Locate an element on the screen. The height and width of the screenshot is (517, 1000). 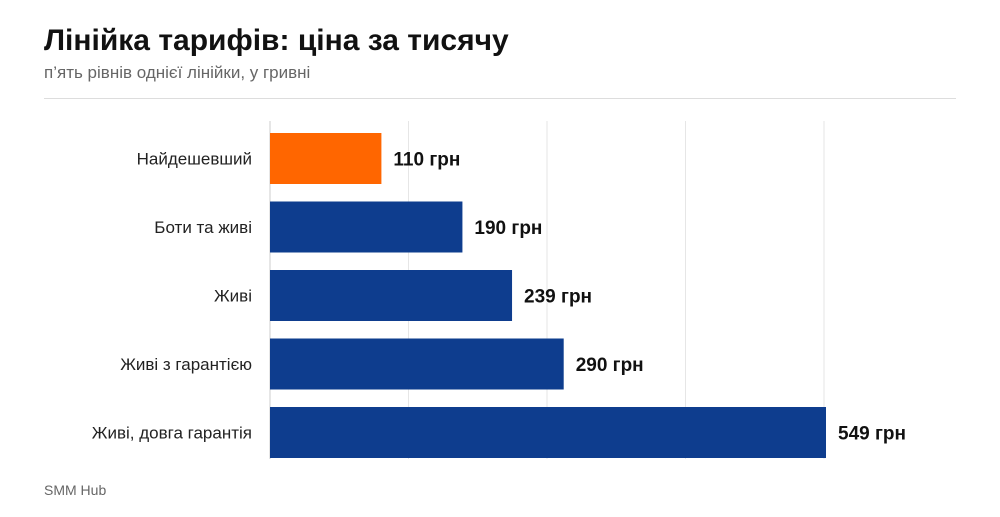
category-label: Живі is located at coordinates (233, 296).